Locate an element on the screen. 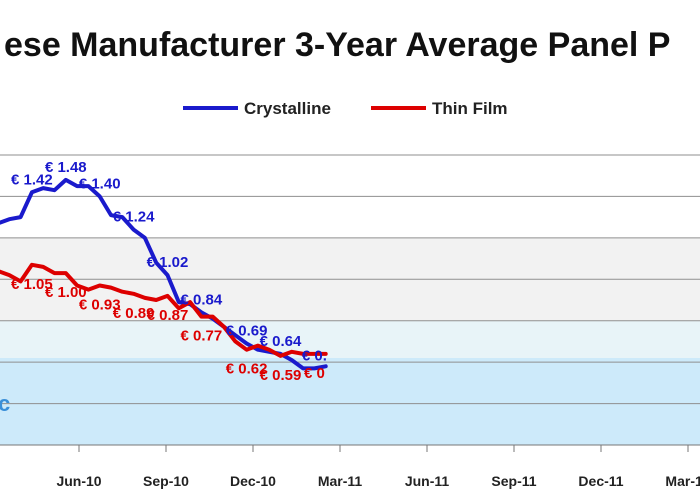  data-label-thin-film: € 0.59 is located at coordinates (281, 375).